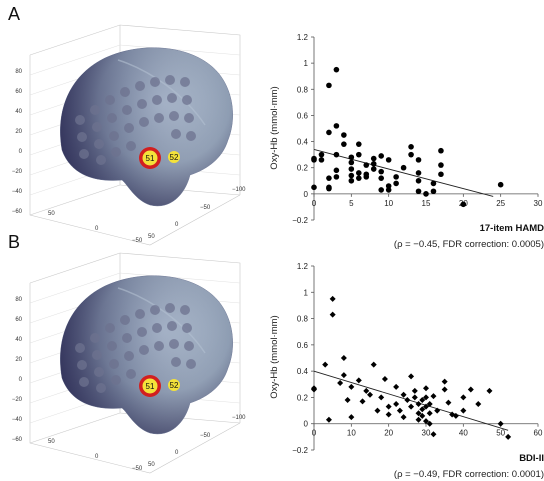  I want to click on channel-51-marker: 51, so click(150, 386).